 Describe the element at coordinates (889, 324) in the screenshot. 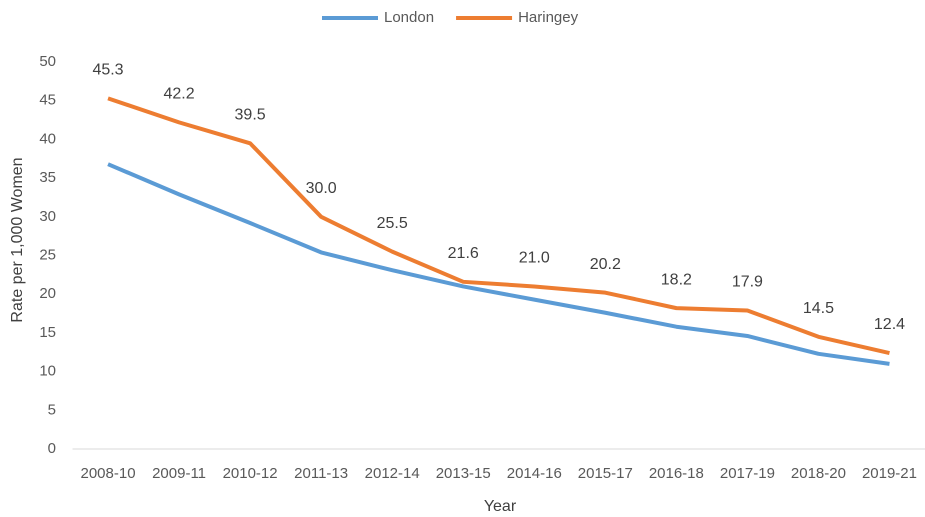

I see `data-label: 12.4` at that location.